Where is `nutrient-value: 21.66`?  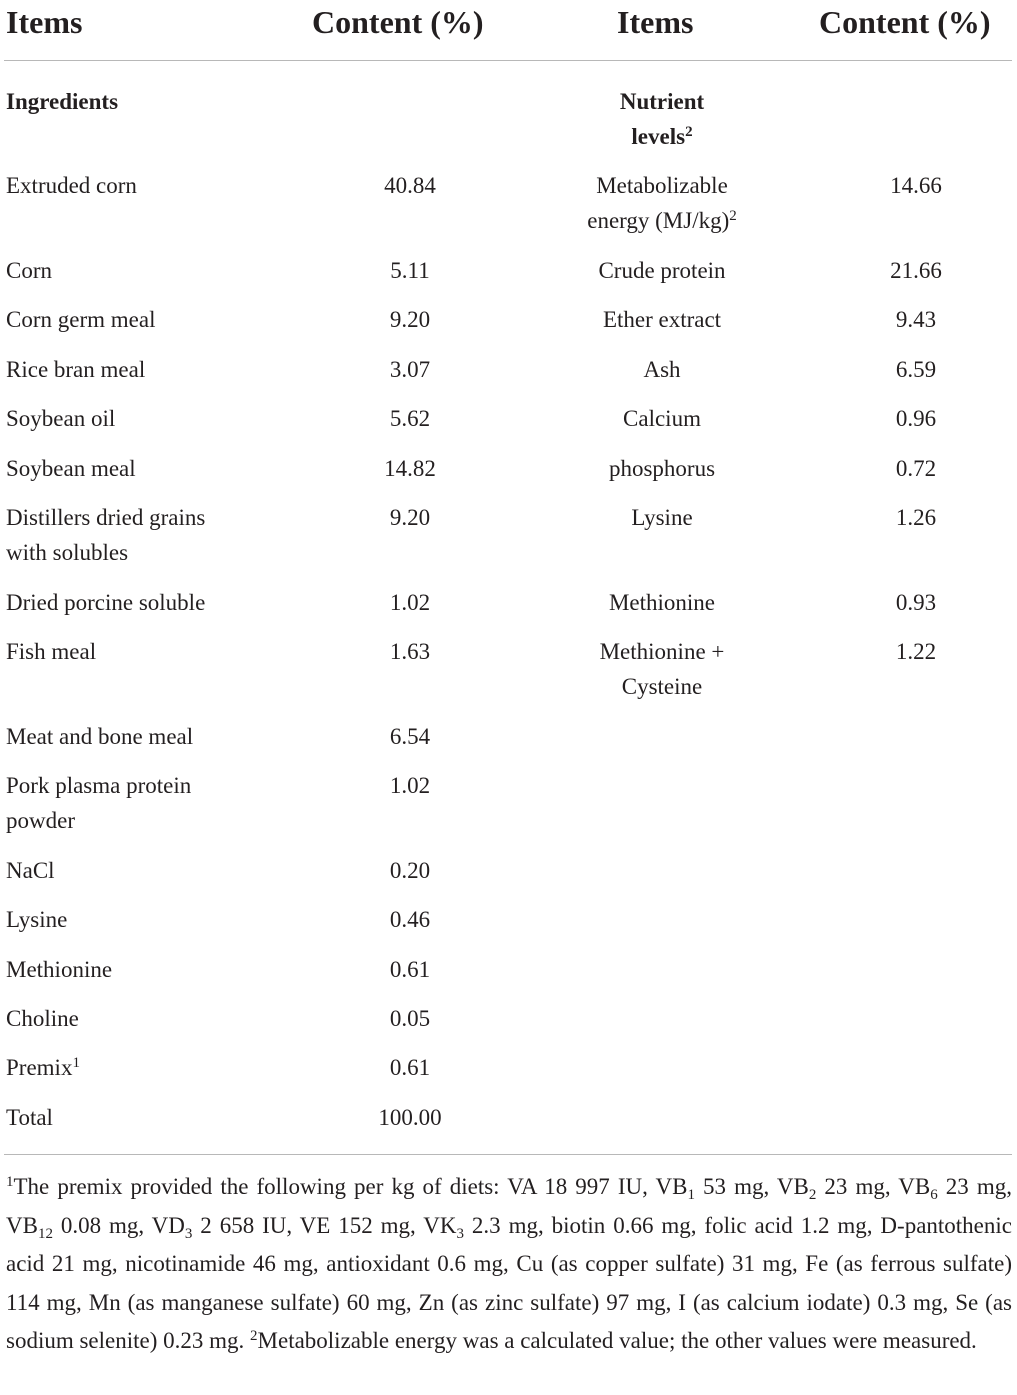
nutrient-value: 21.66 is located at coordinates (916, 270).